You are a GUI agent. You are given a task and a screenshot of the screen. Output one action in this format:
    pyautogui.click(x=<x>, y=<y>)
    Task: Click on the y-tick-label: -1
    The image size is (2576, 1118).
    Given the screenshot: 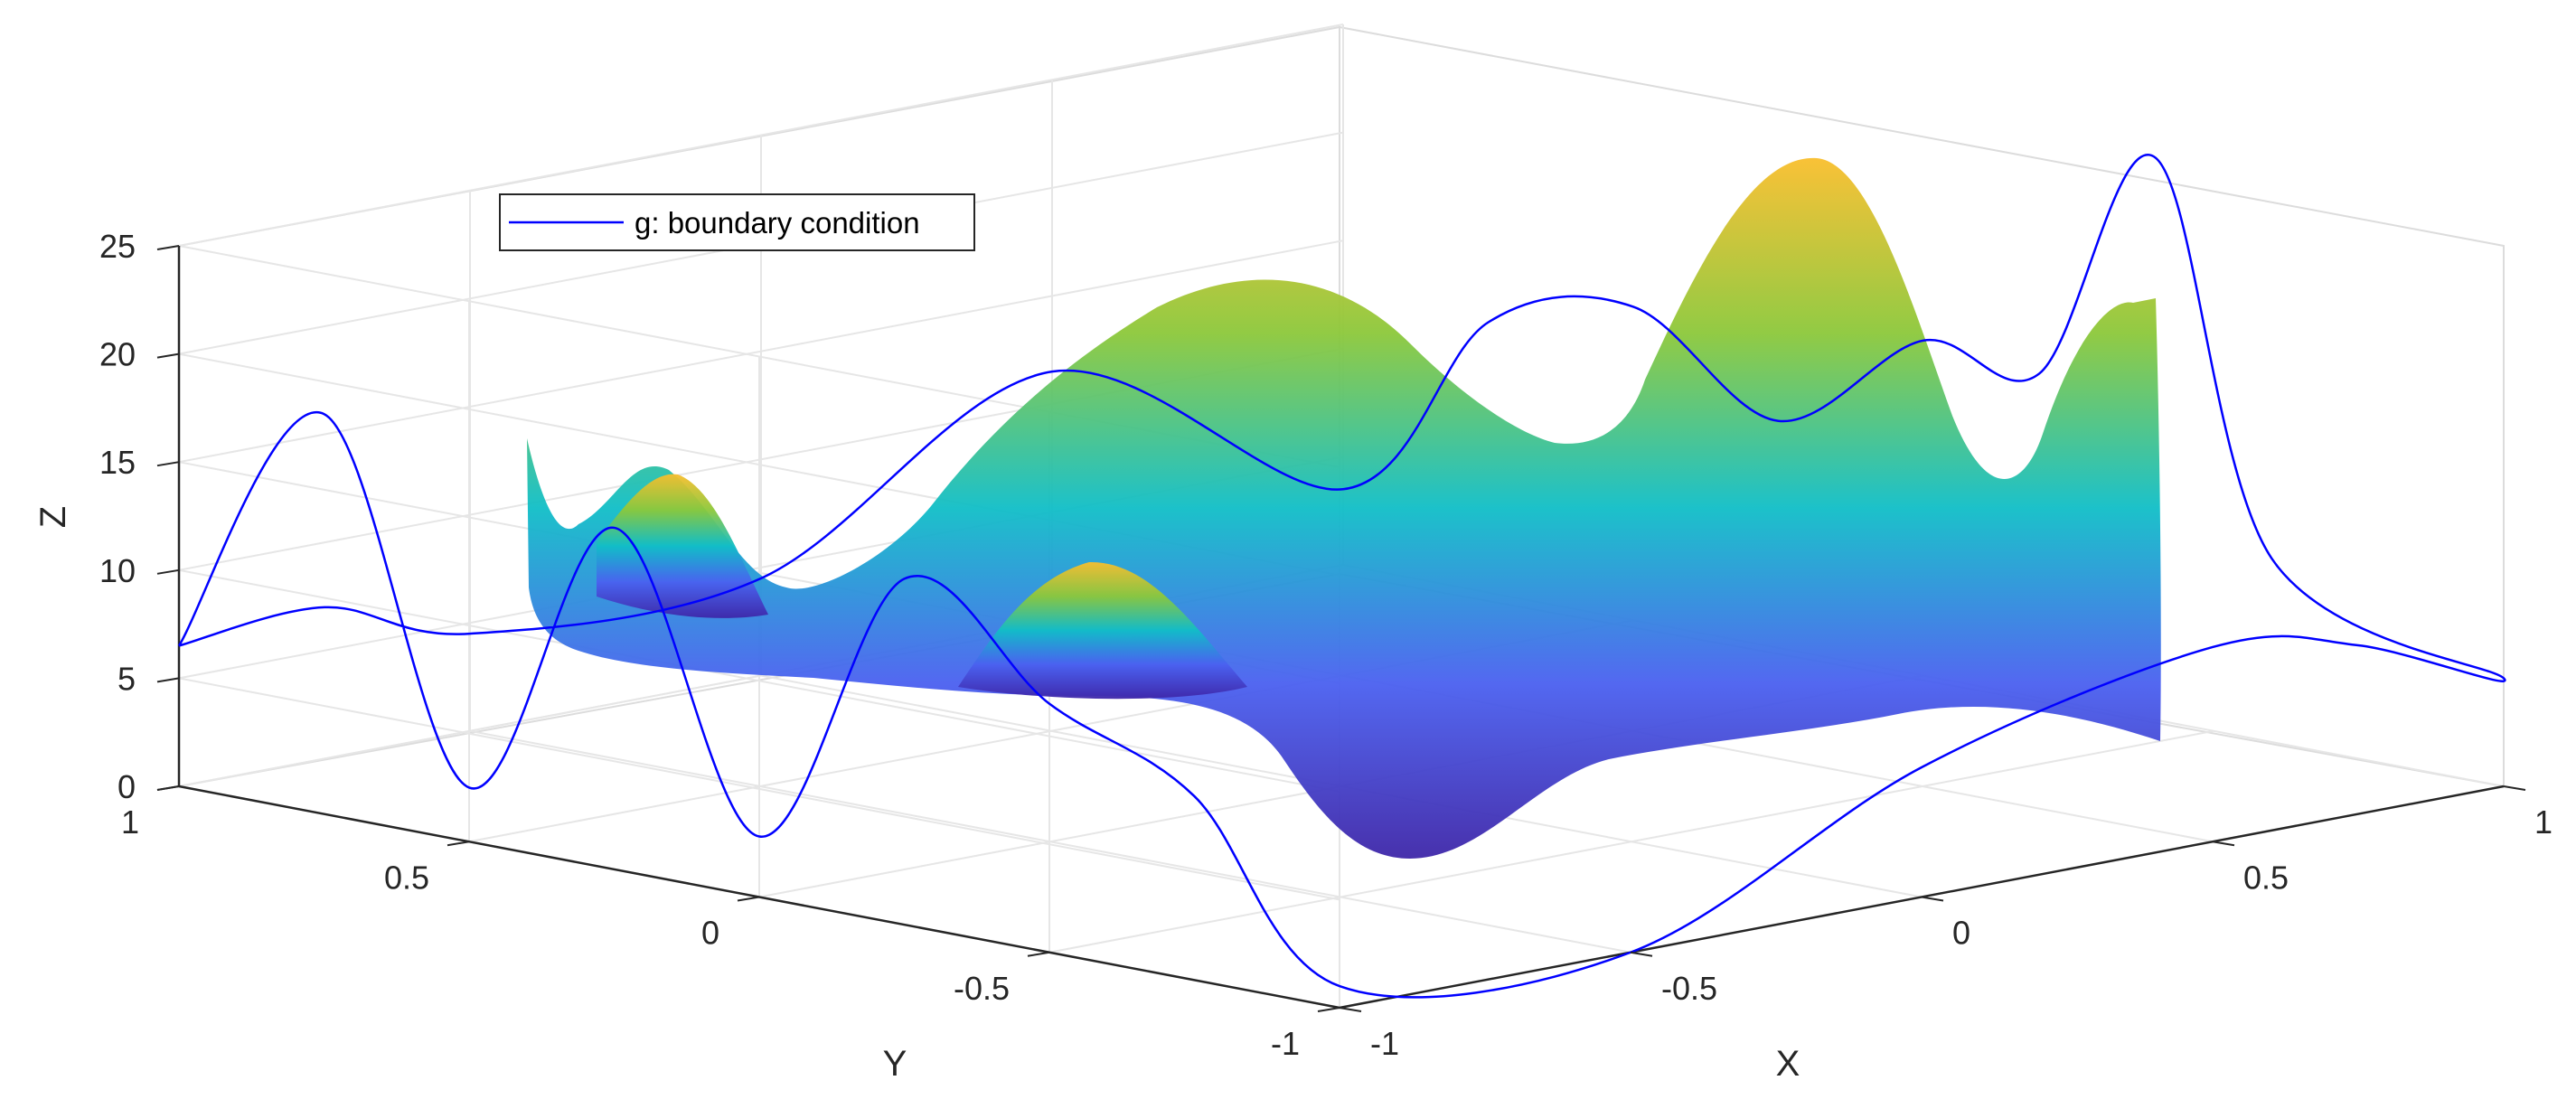 What is the action you would take?
    pyautogui.click(x=1285, y=1043)
    